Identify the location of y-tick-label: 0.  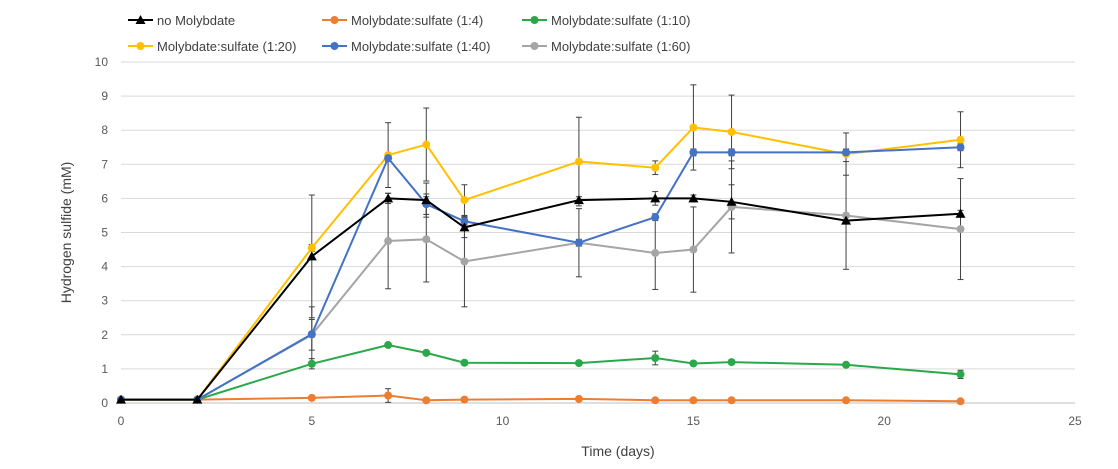
(104, 403).